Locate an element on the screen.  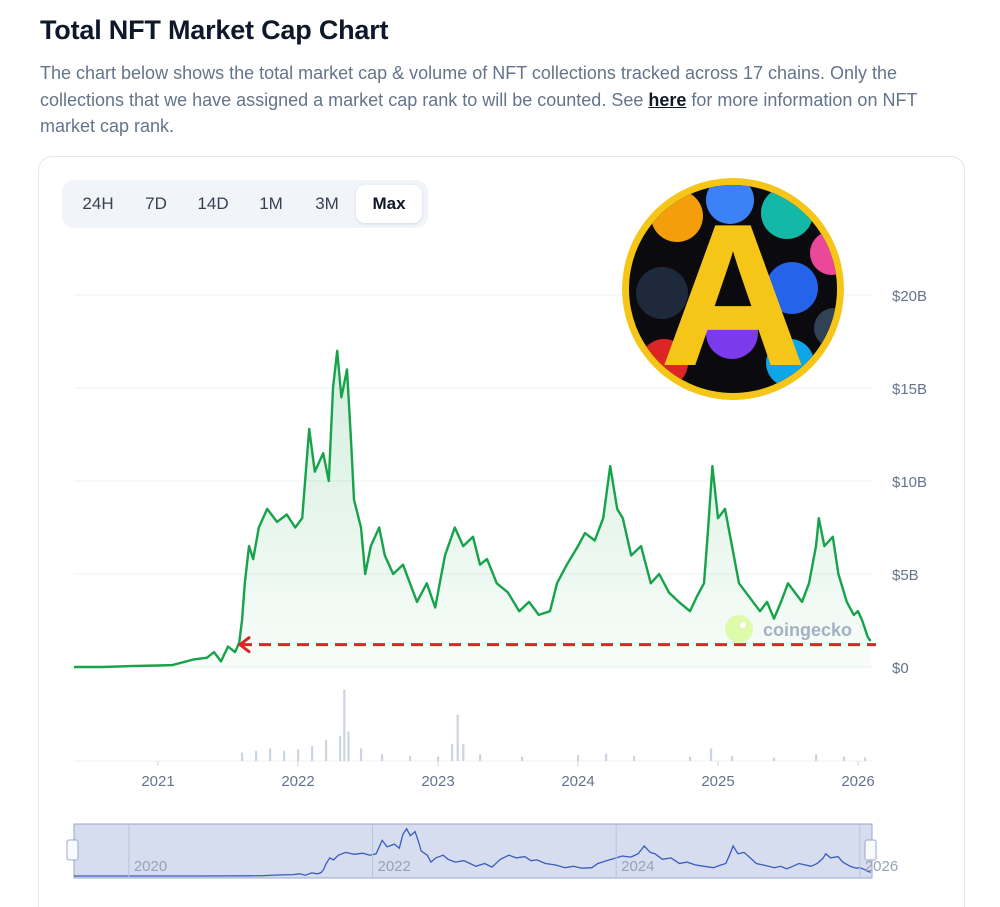
tab-7d: 7D is located at coordinates (156, 203).